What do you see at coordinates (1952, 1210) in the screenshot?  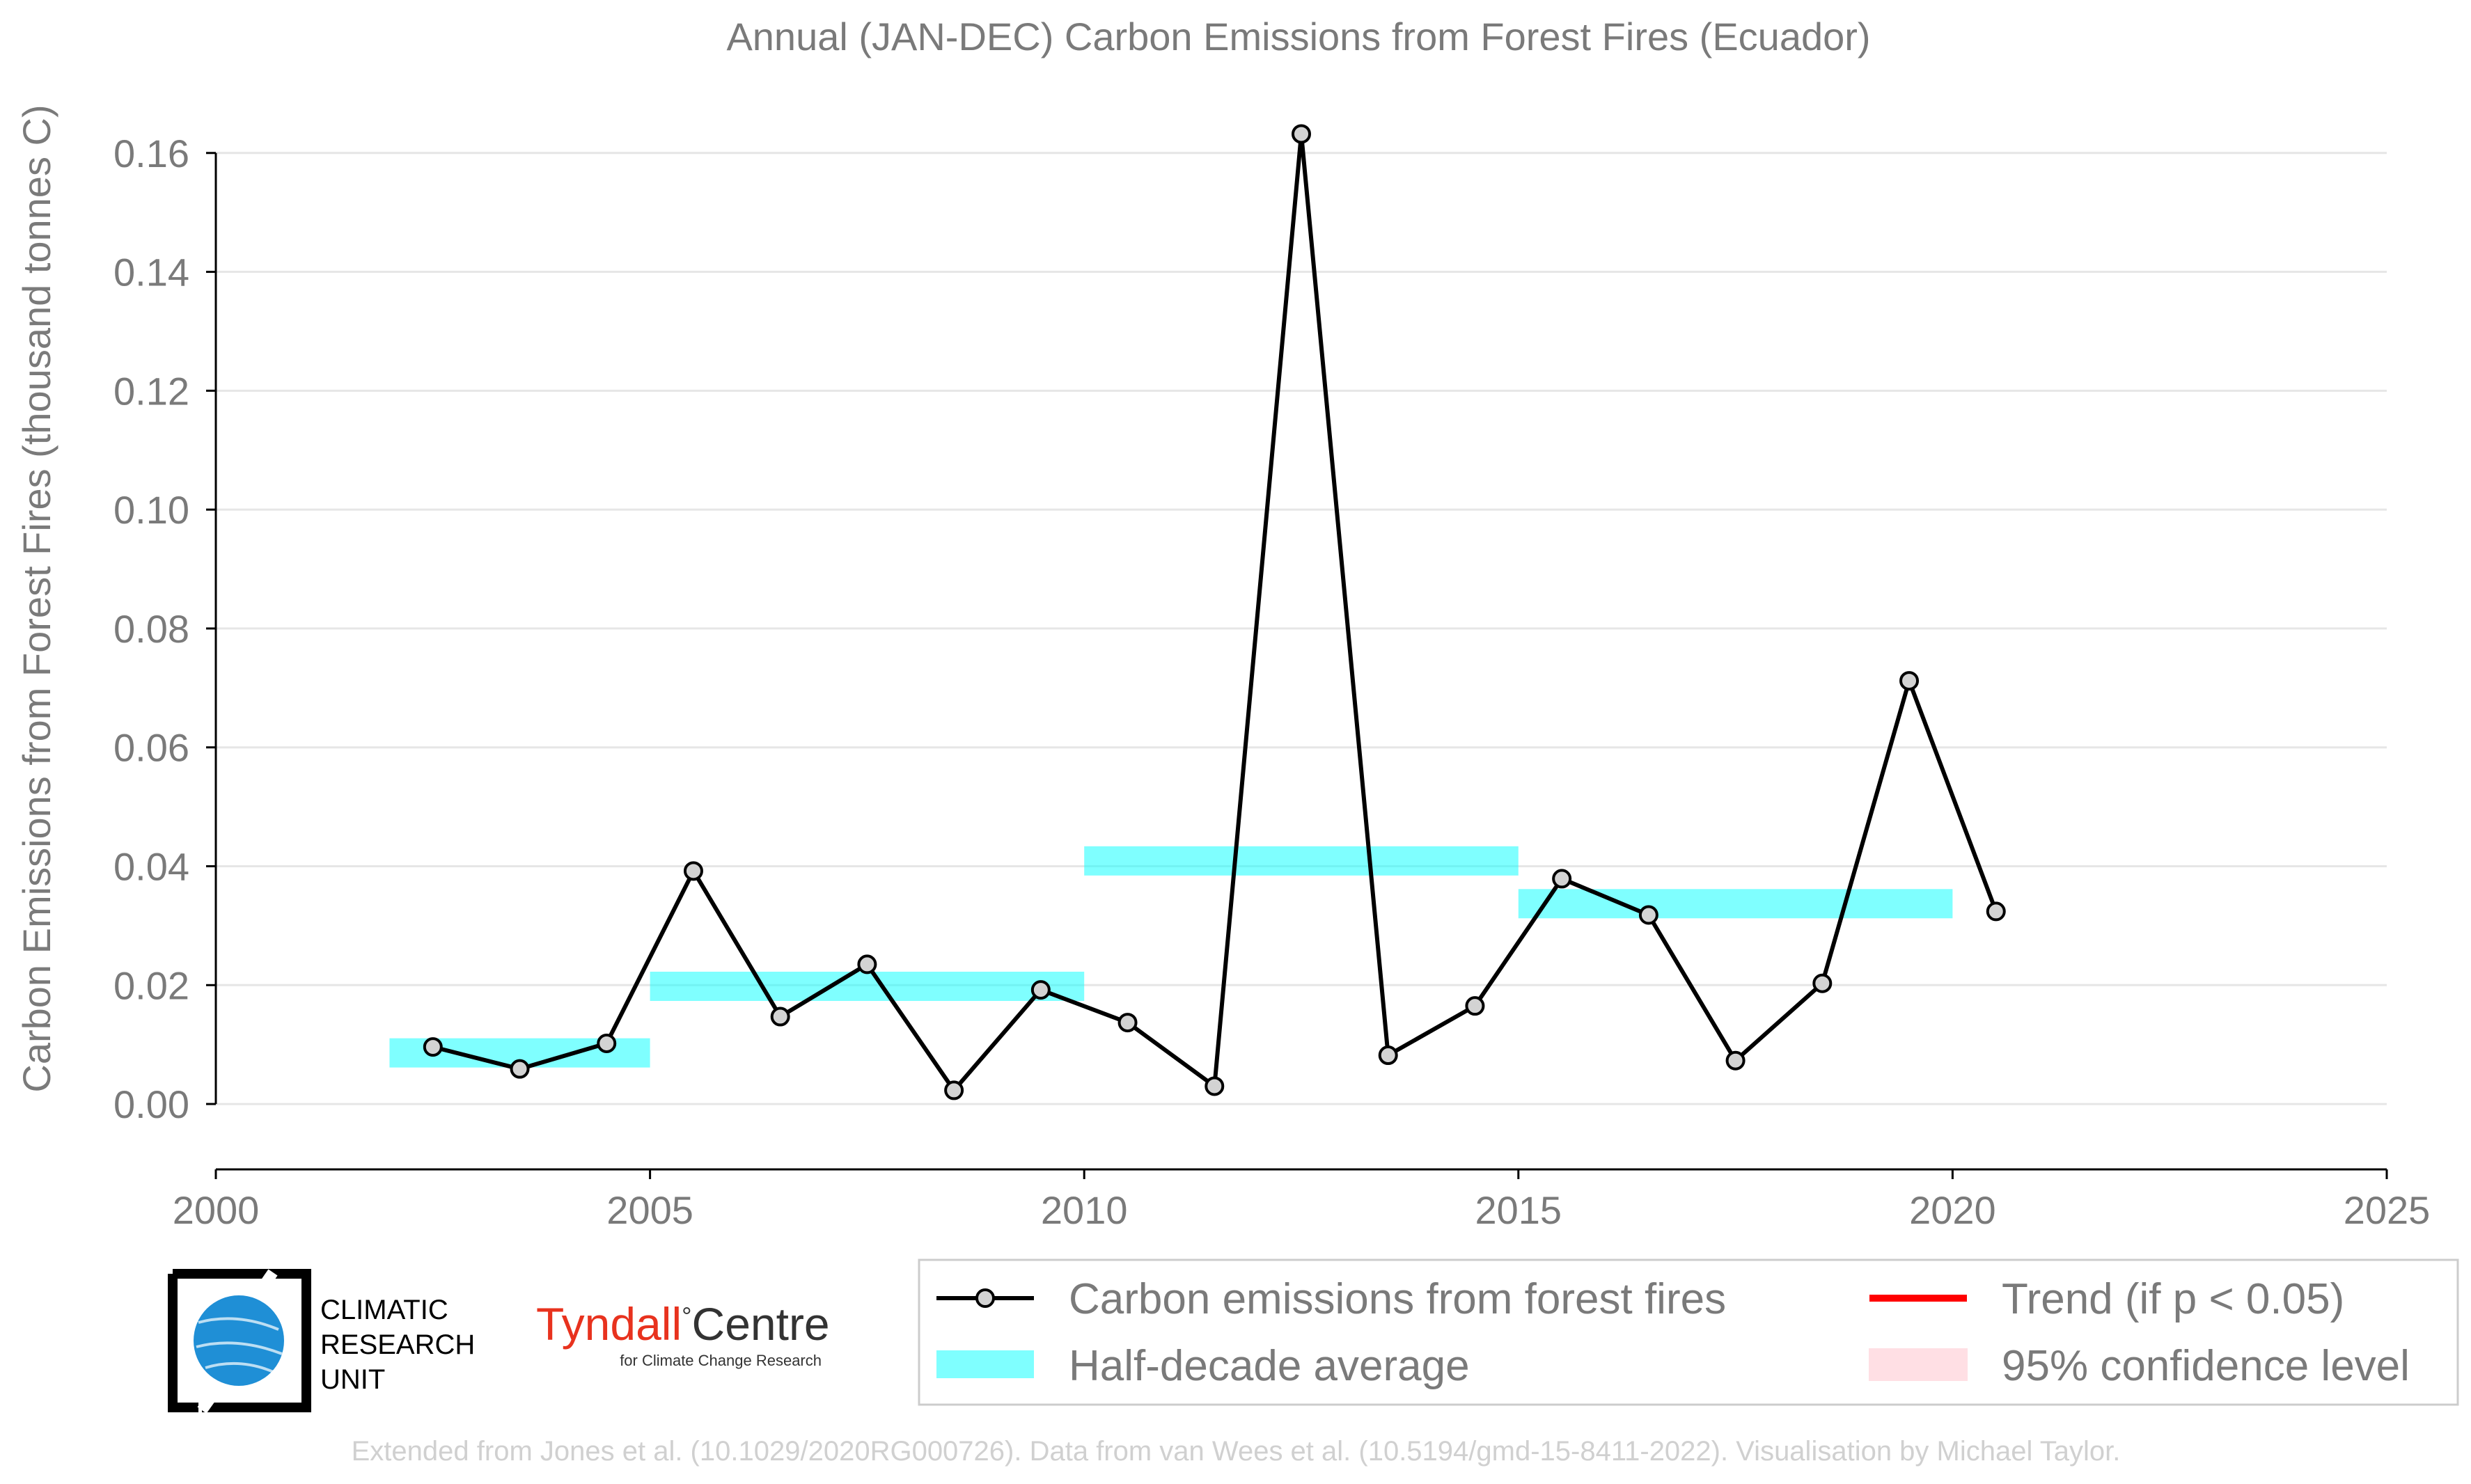 I see `x-tick-label: 2020` at bounding box center [1952, 1210].